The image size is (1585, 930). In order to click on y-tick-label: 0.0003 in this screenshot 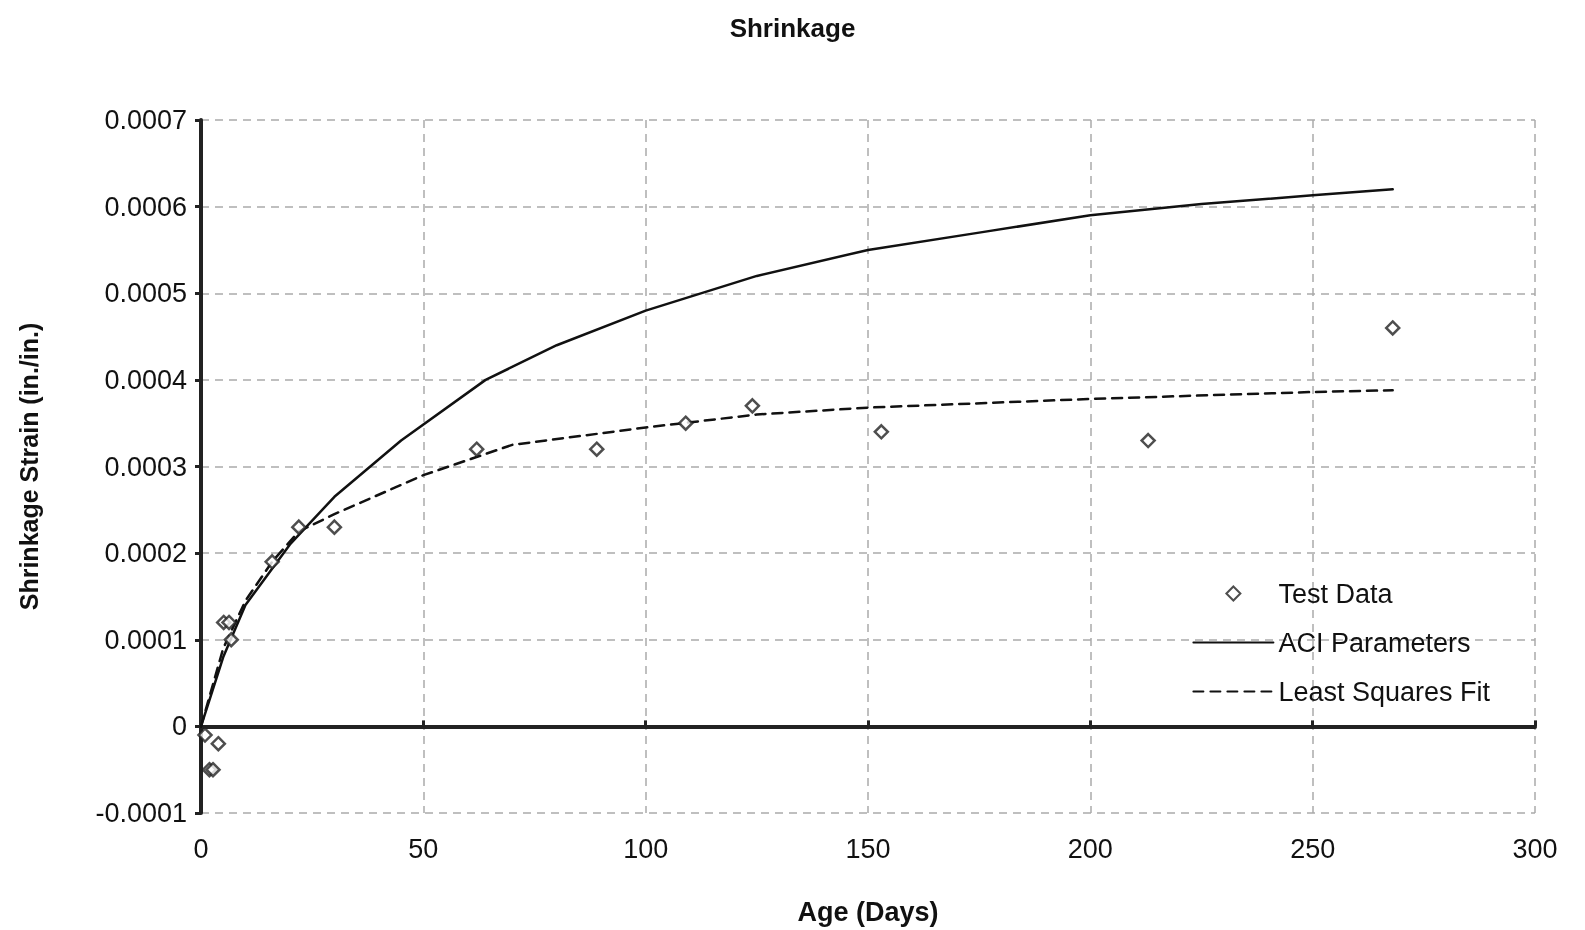, I will do `click(145, 466)`.